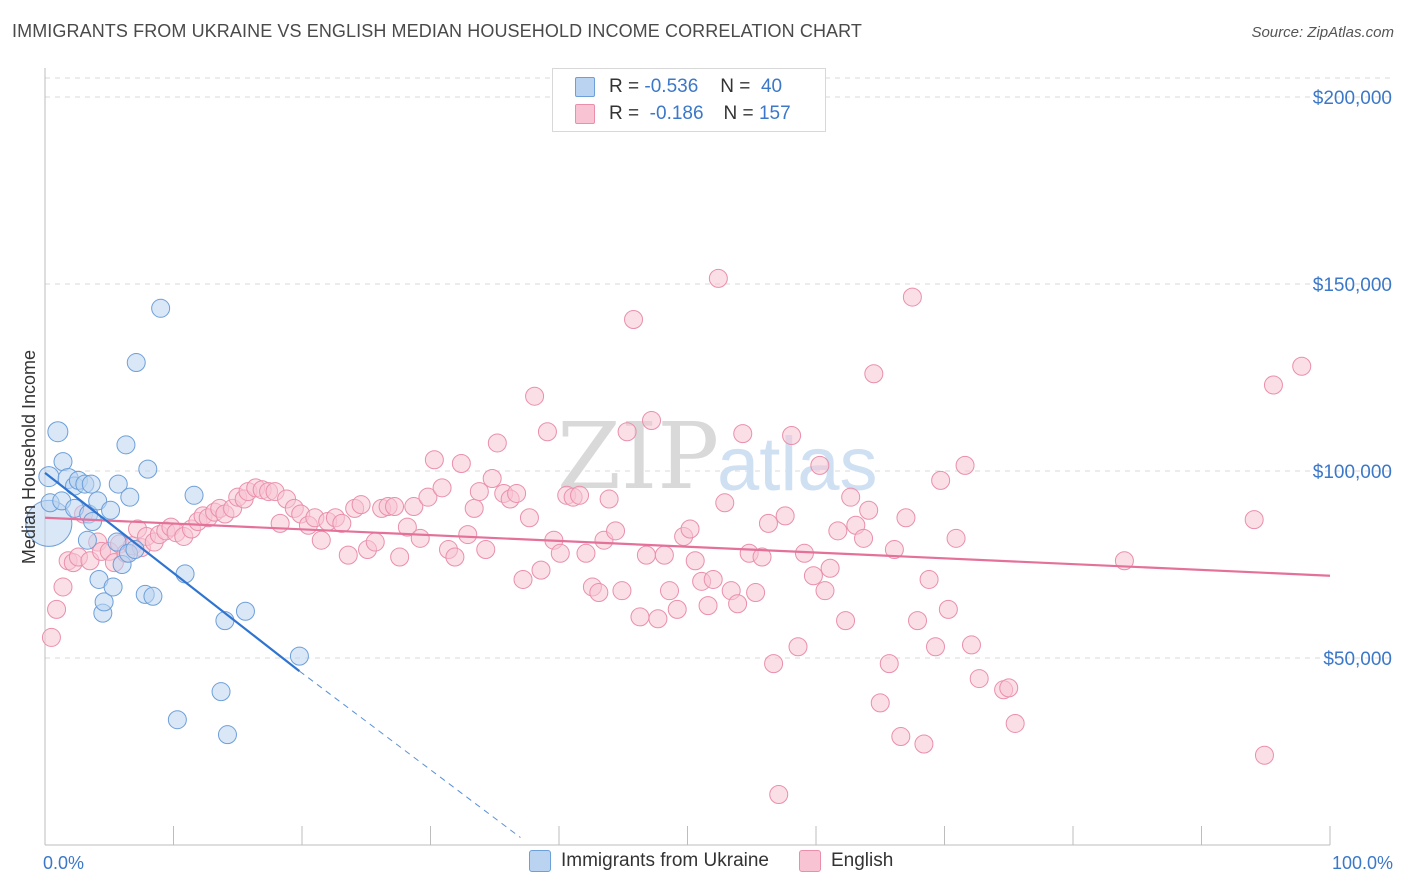 This screenshot has height=892, width=1406. I want to click on y-tick-label: $50,000, so click(1357, 659).